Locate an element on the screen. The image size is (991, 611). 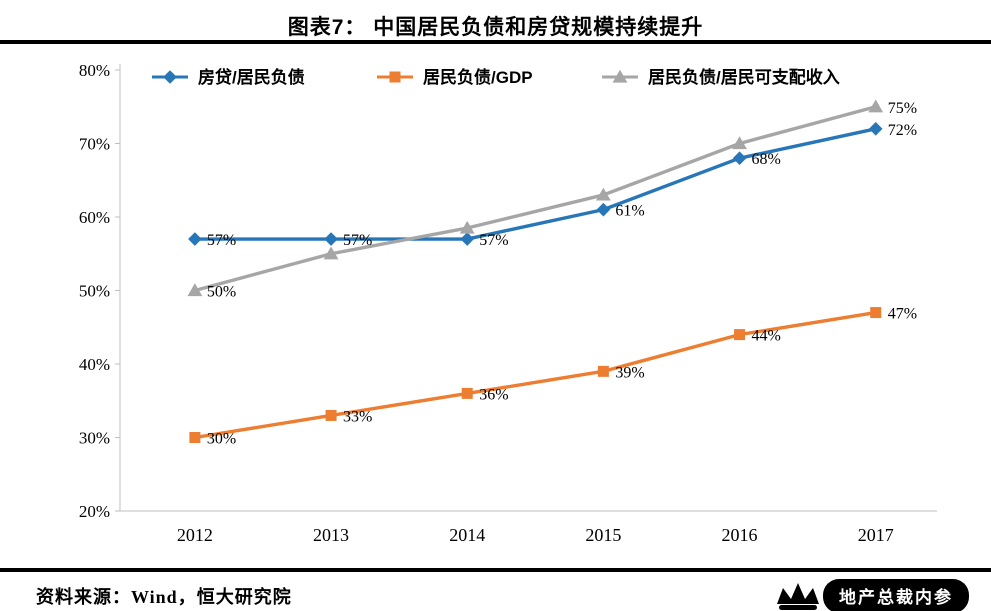
data-label: 61% is located at coordinates (629, 211).